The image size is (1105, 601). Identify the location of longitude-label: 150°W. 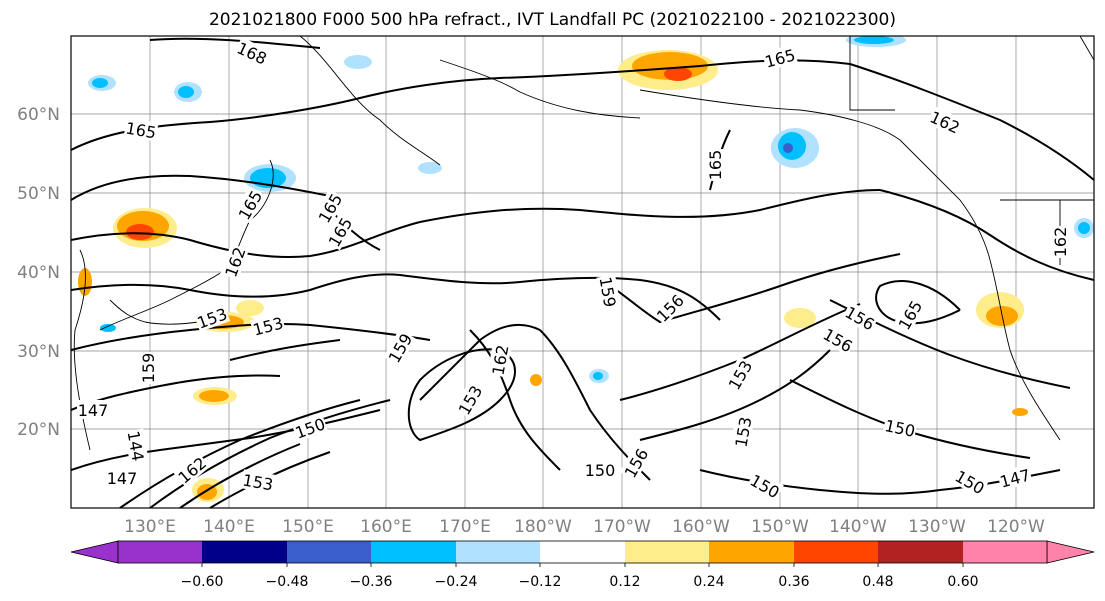
(780, 527).